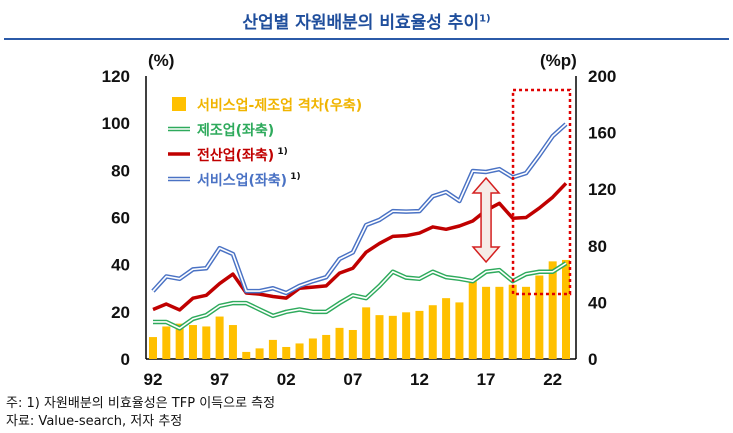 The height and width of the screenshot is (433, 733). Describe the element at coordinates (366, 39) in the screenshot. I see `title-rule` at that location.